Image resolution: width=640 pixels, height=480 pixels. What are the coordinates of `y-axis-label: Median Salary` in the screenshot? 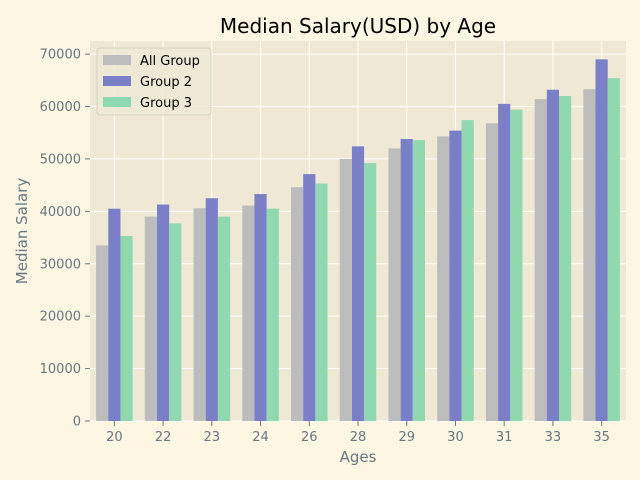 It's located at (22, 231).